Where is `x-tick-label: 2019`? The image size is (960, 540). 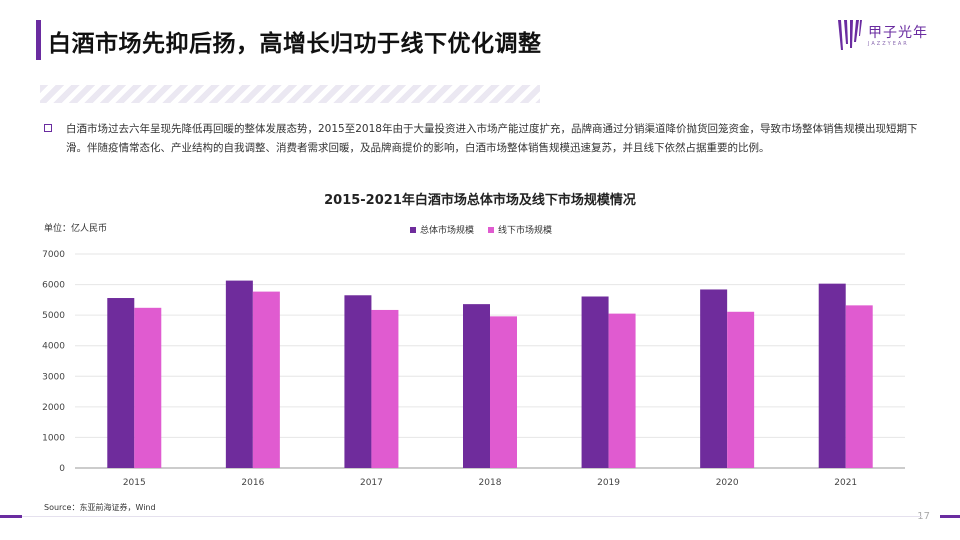
x-tick-label: 2019 is located at coordinates (608, 483).